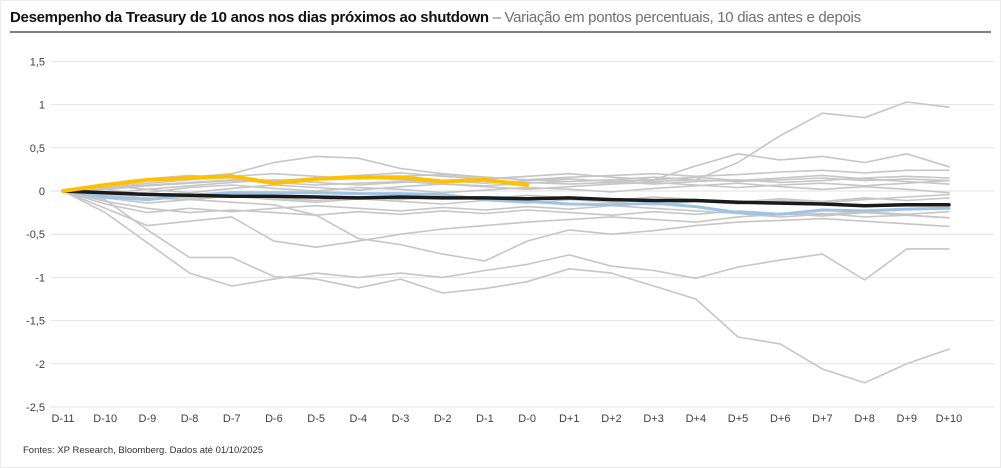 The image size is (1001, 468). I want to click on y-tick-label: -2, so click(40, 365).